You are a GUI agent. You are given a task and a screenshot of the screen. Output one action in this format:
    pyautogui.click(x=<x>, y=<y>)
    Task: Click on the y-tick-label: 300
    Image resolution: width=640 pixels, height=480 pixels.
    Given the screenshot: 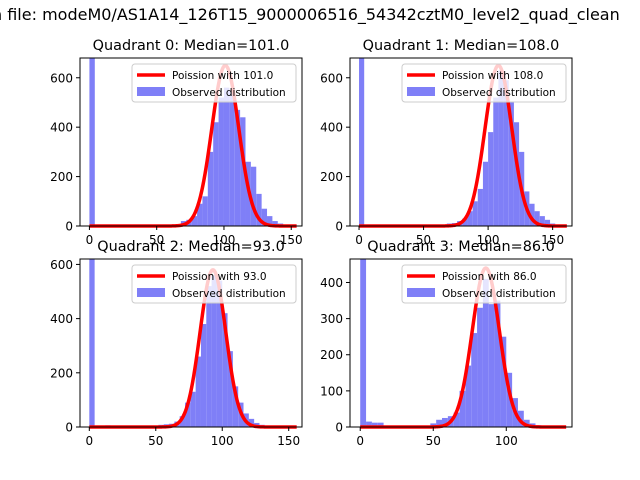 What is the action you would take?
    pyautogui.click(x=331, y=319)
    